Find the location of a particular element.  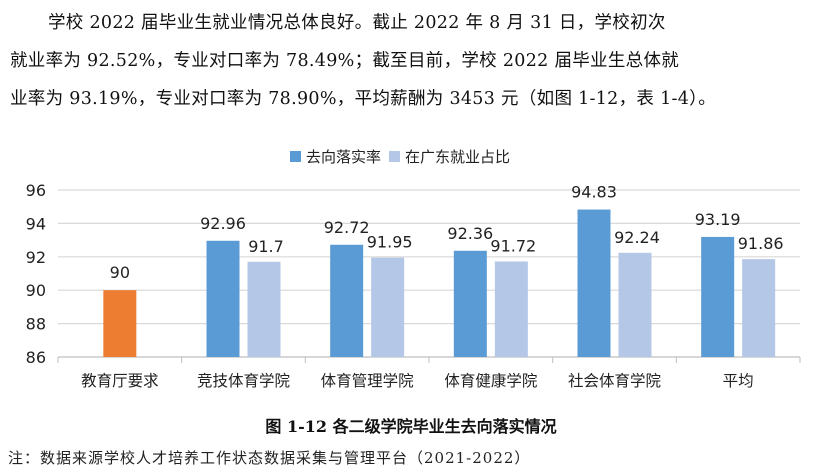

figure-caption: 图 1-12 各二级学院毕业生去向落实情况 is located at coordinates (411, 426).